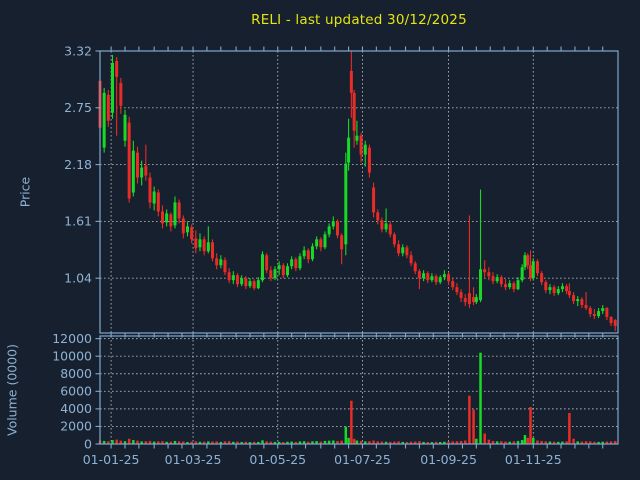  What do you see at coordinates (72, 355) in the screenshot?
I see `svg-text: 10000` at bounding box center [72, 355].